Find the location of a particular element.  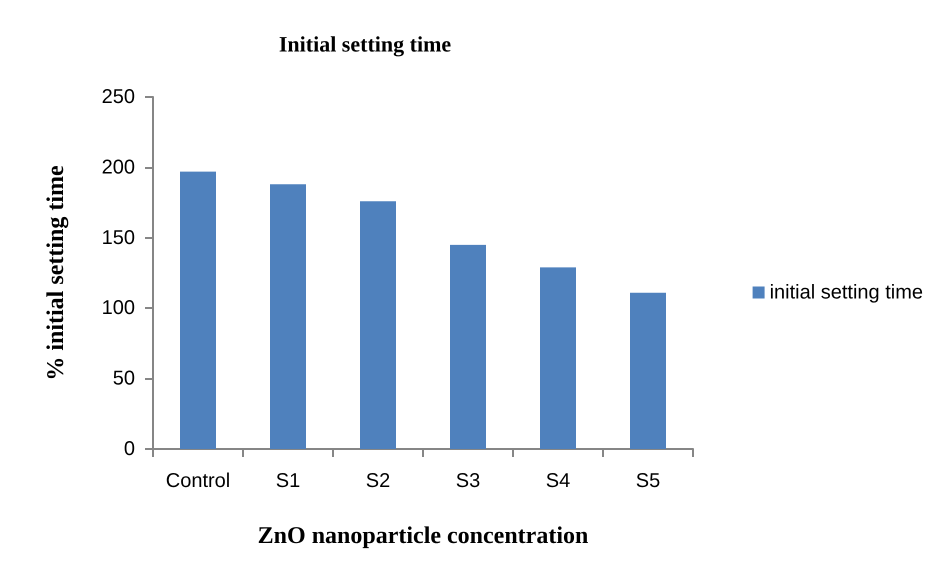

y-tick-label: 0 is located at coordinates (129, 449).